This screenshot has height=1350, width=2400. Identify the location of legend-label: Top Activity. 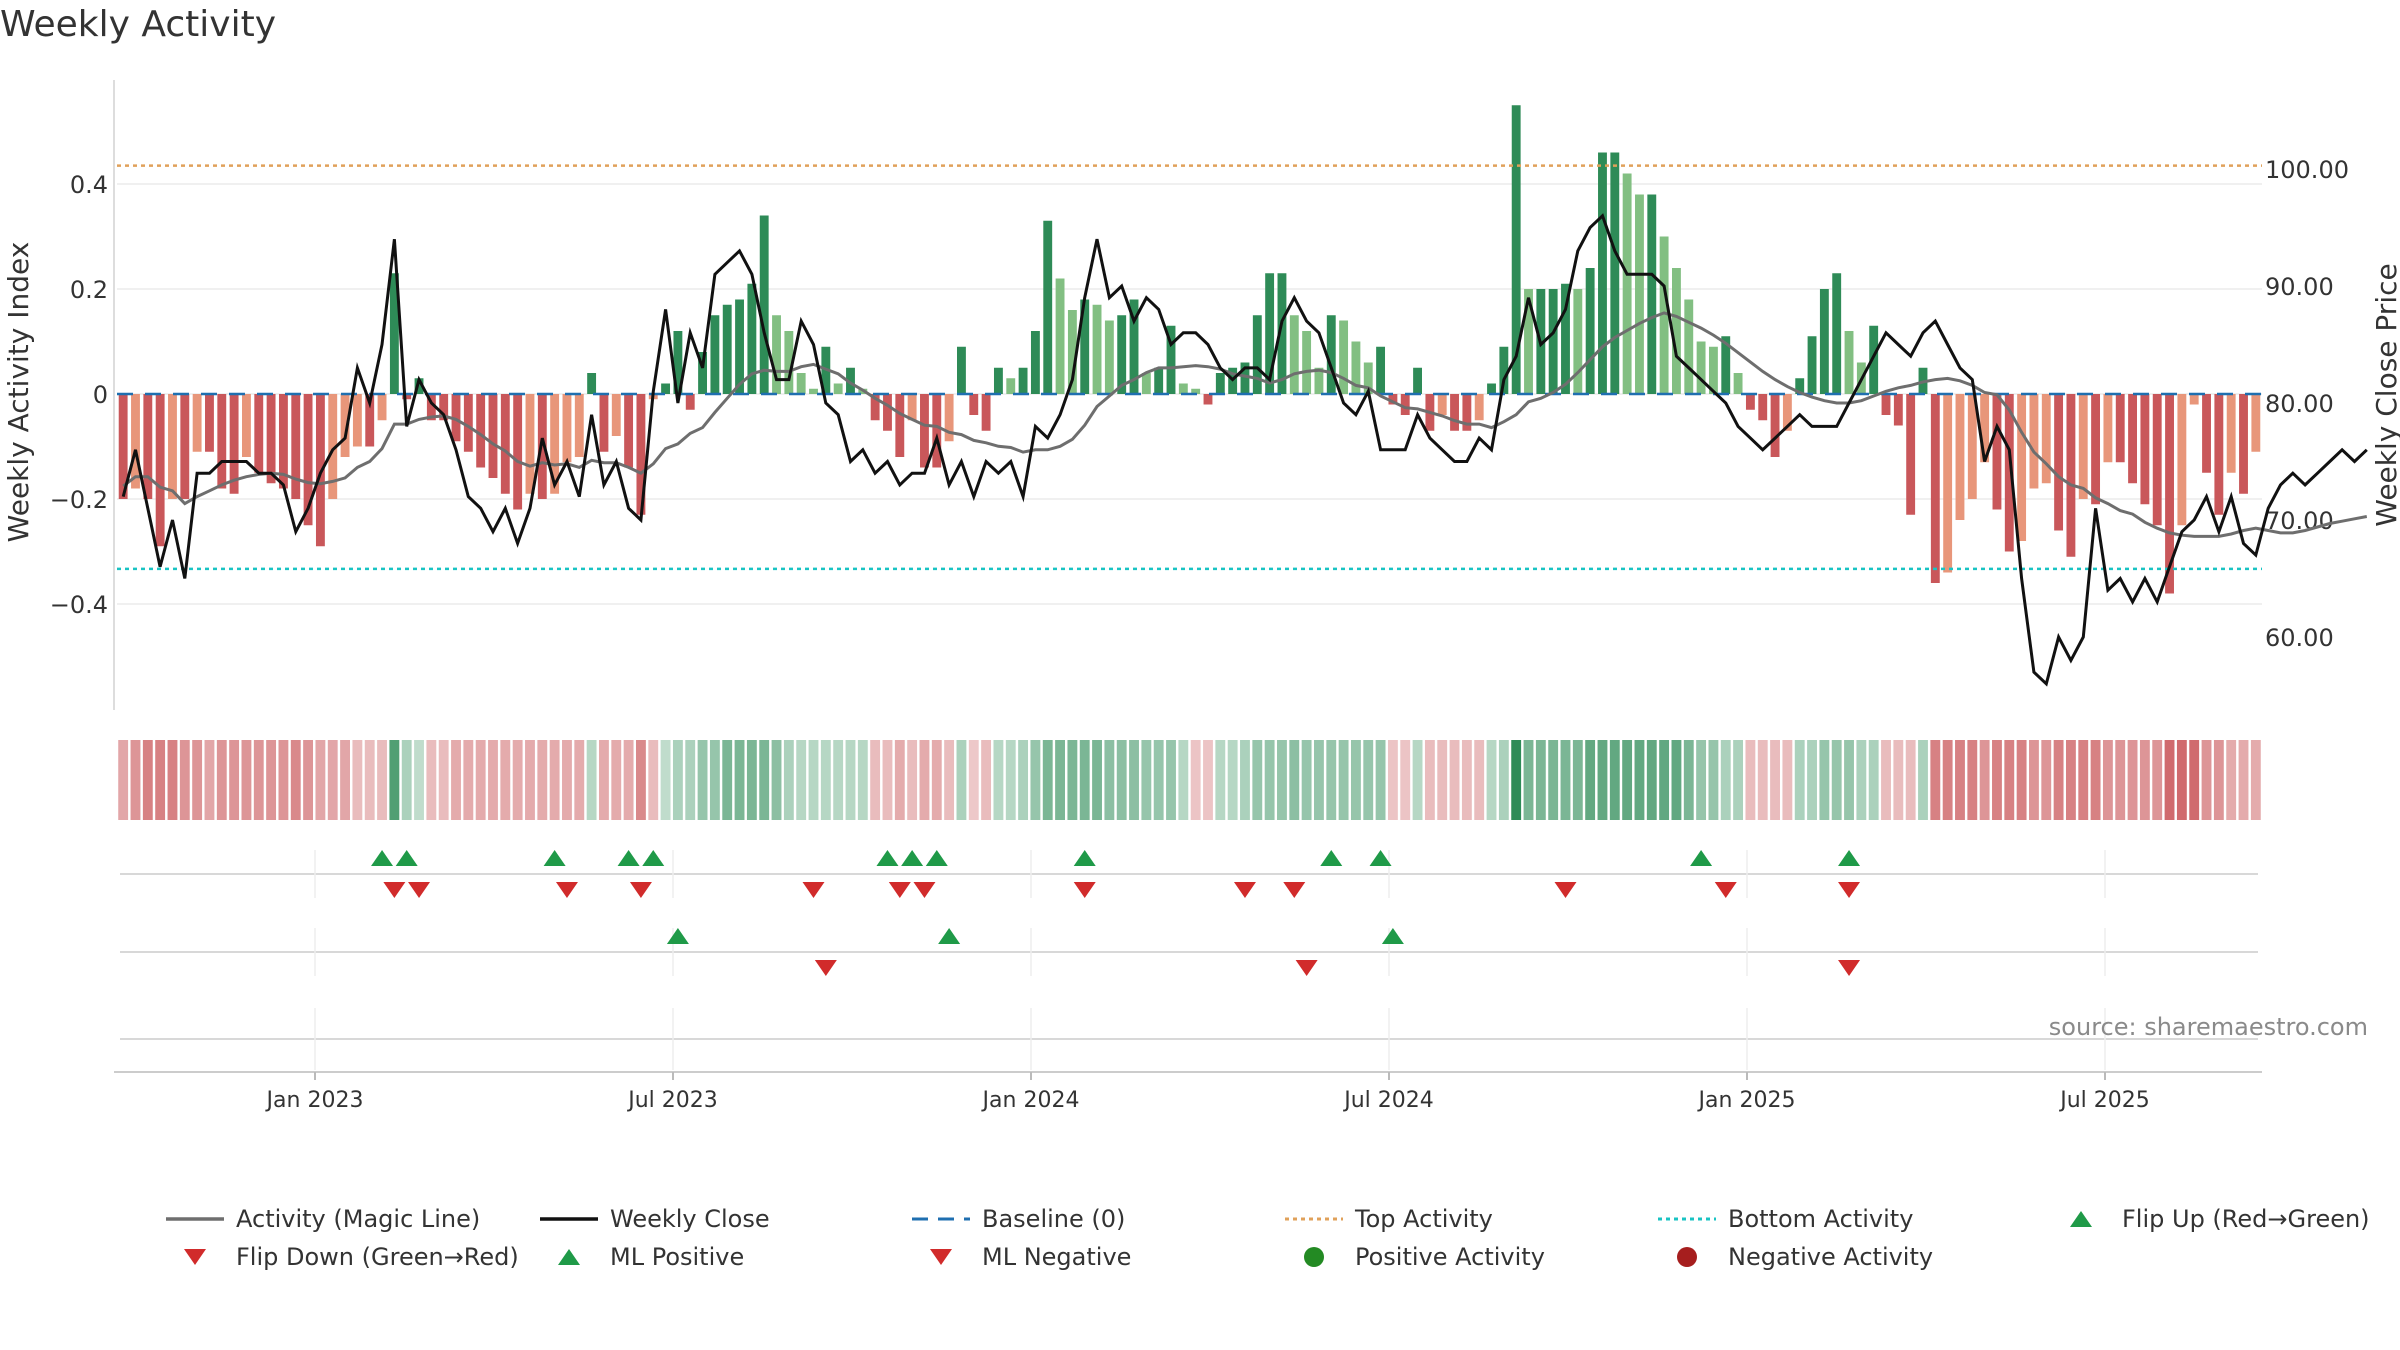
(1423, 1219).